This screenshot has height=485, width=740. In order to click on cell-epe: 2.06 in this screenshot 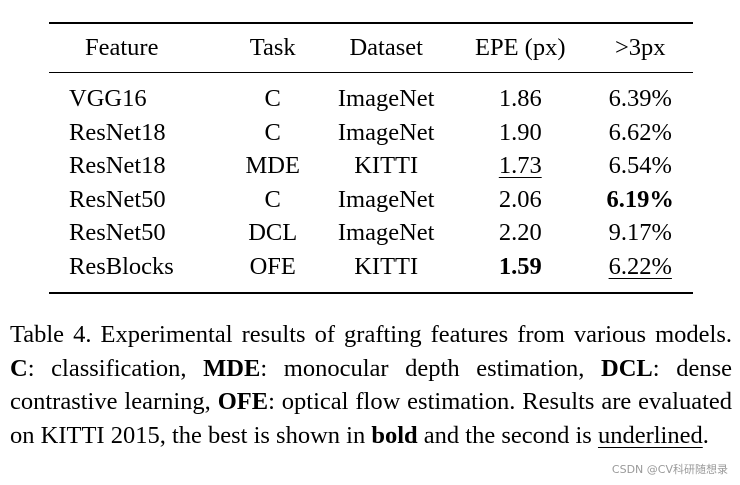, I will do `click(520, 200)`.